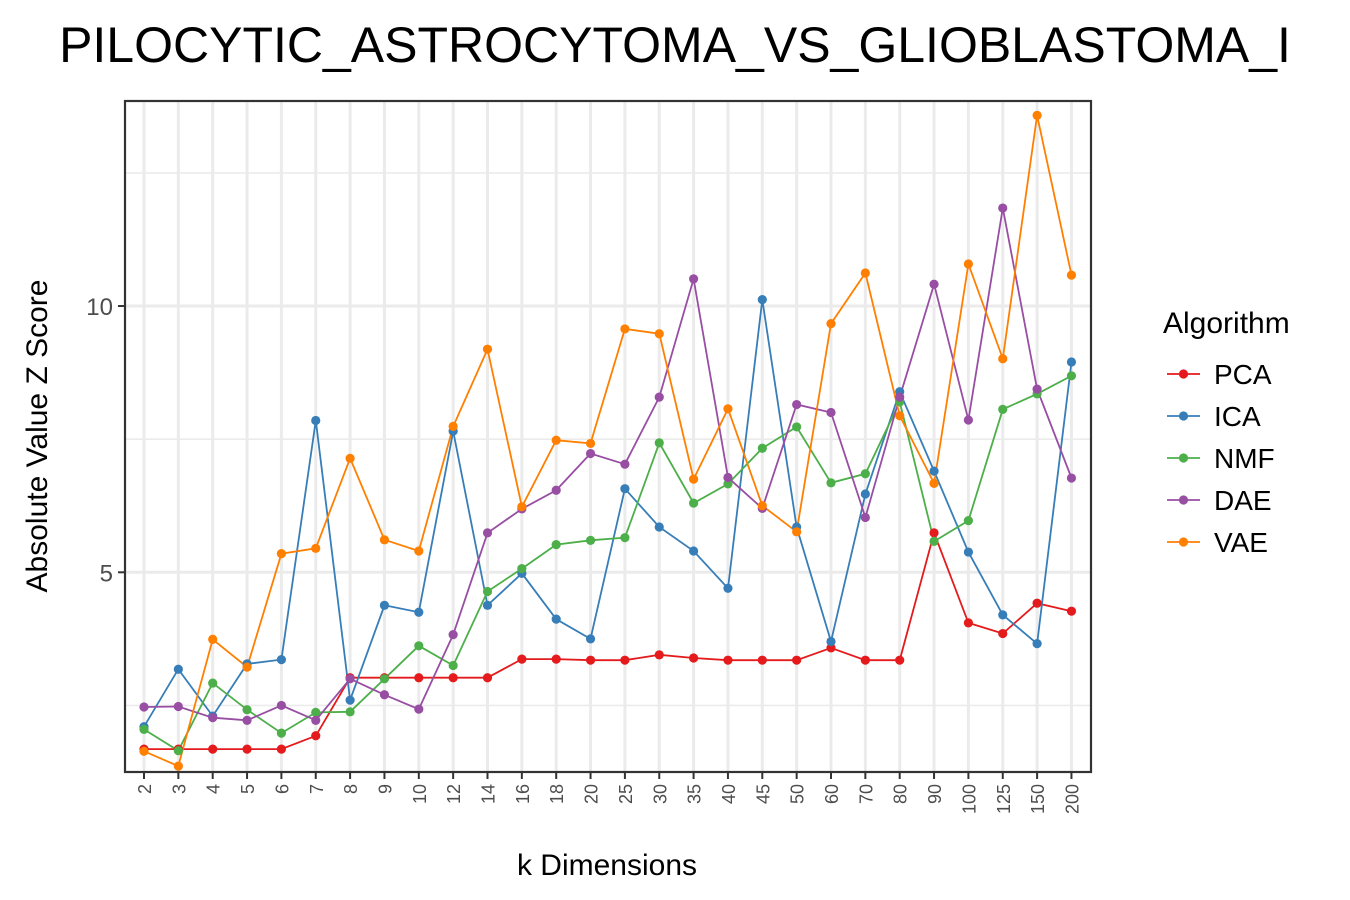 Image resolution: width=1350 pixels, height=900 pixels. Describe the element at coordinates (1243, 500) in the screenshot. I see `legend-label-dae: DAE` at that location.